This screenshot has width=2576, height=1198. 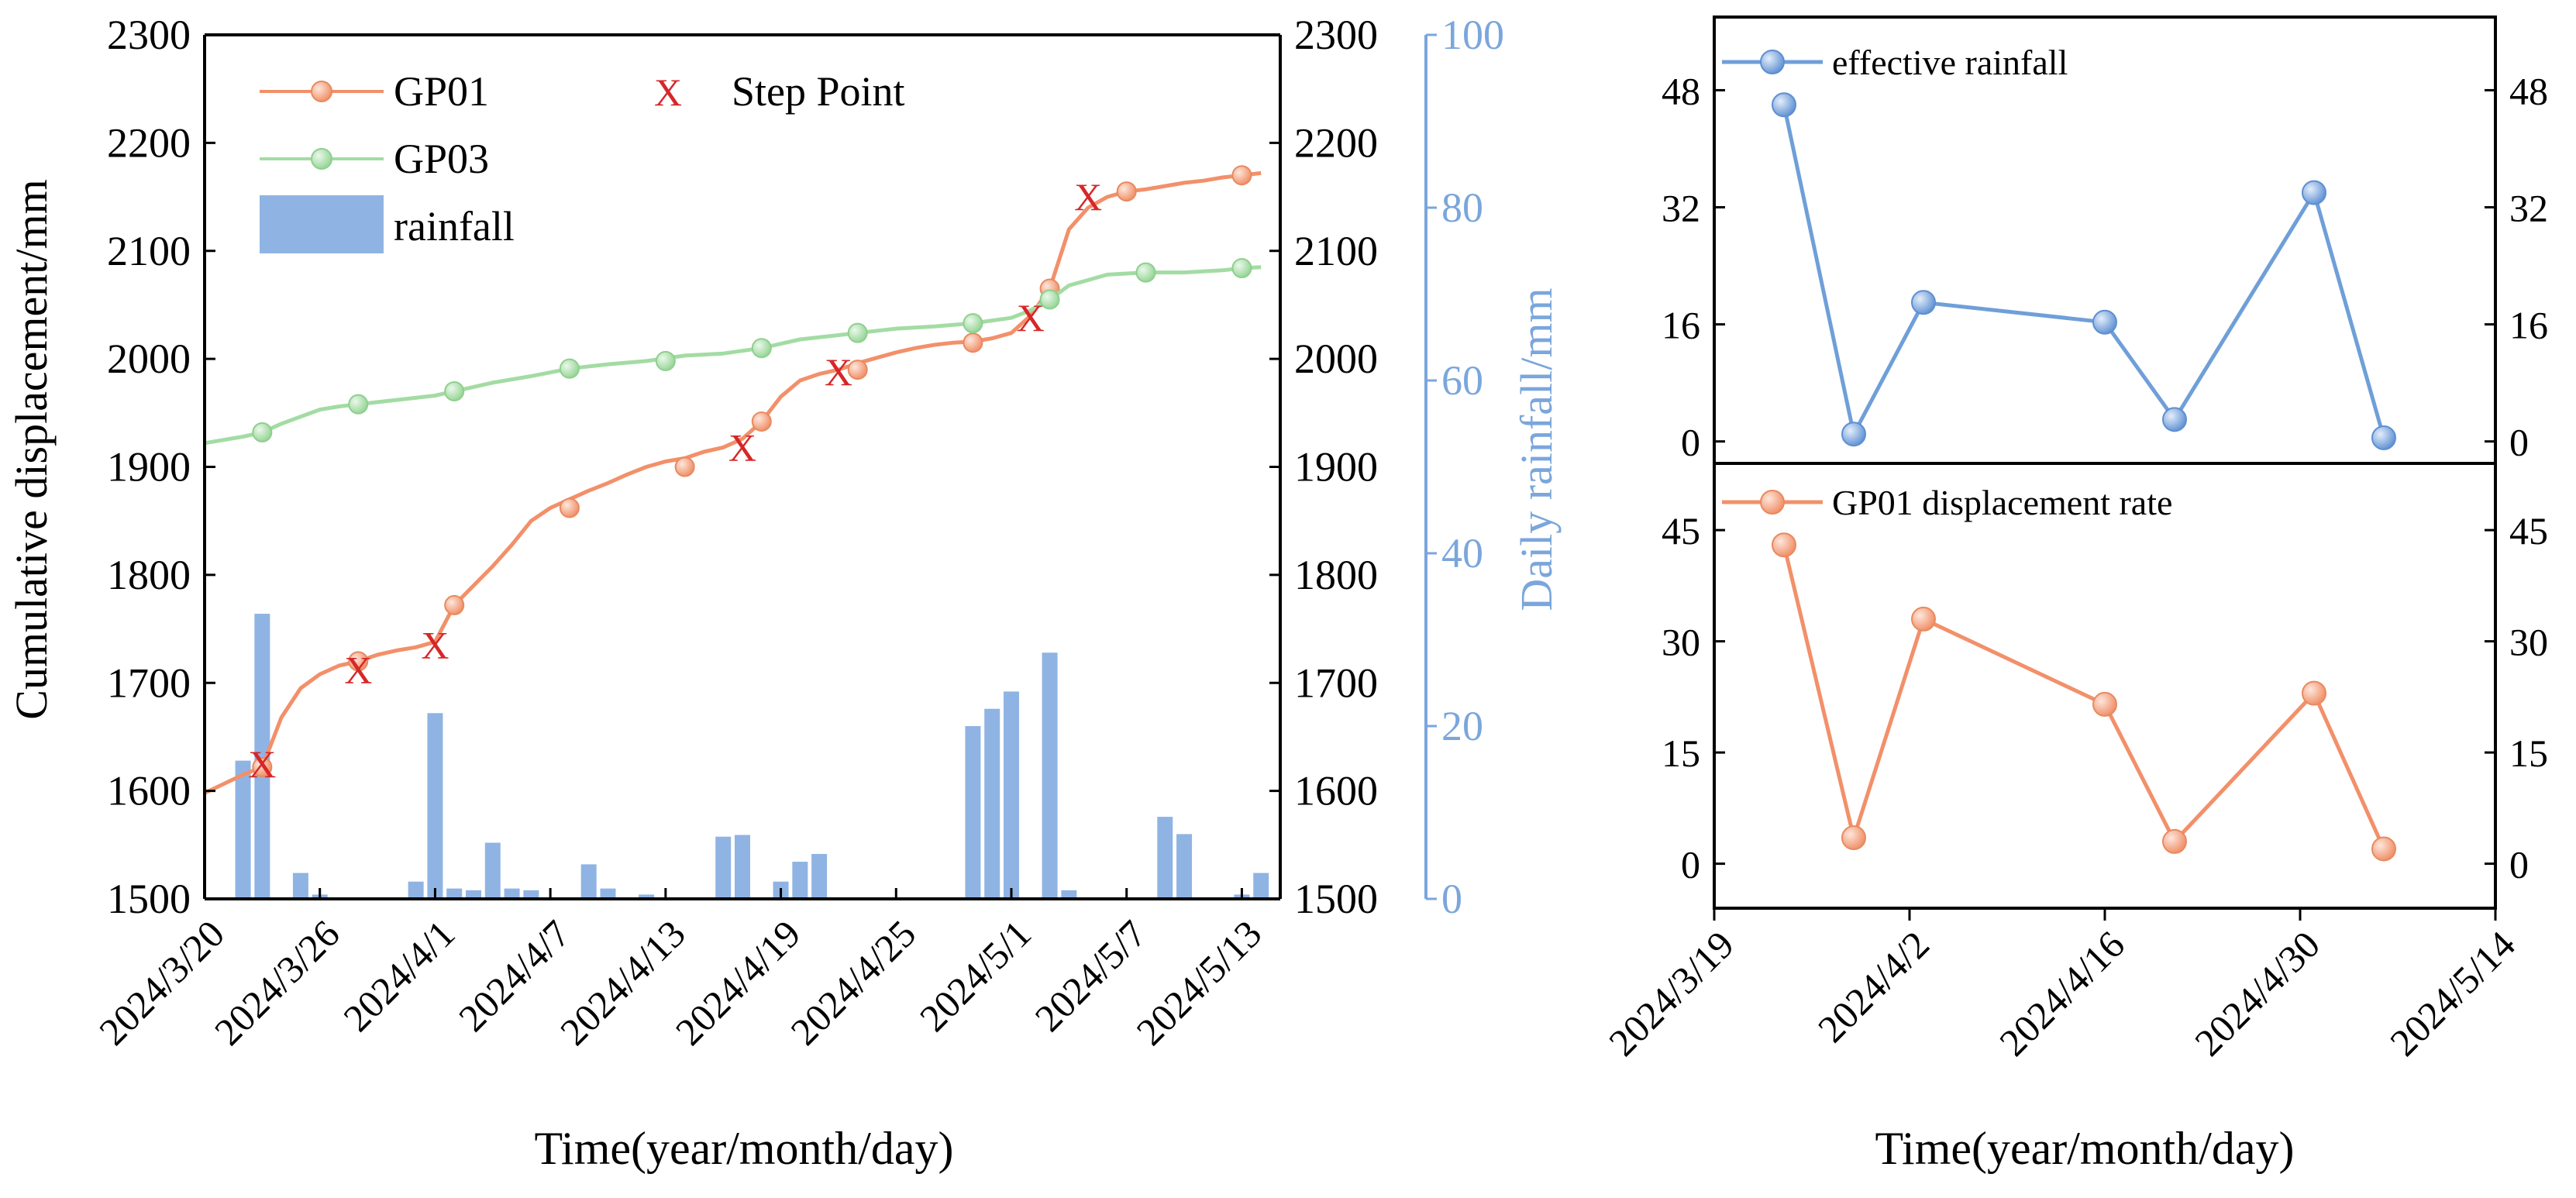 What do you see at coordinates (2257, 993) in the screenshot?
I see `right-x-tick-label: 2024/4/30` at bounding box center [2257, 993].